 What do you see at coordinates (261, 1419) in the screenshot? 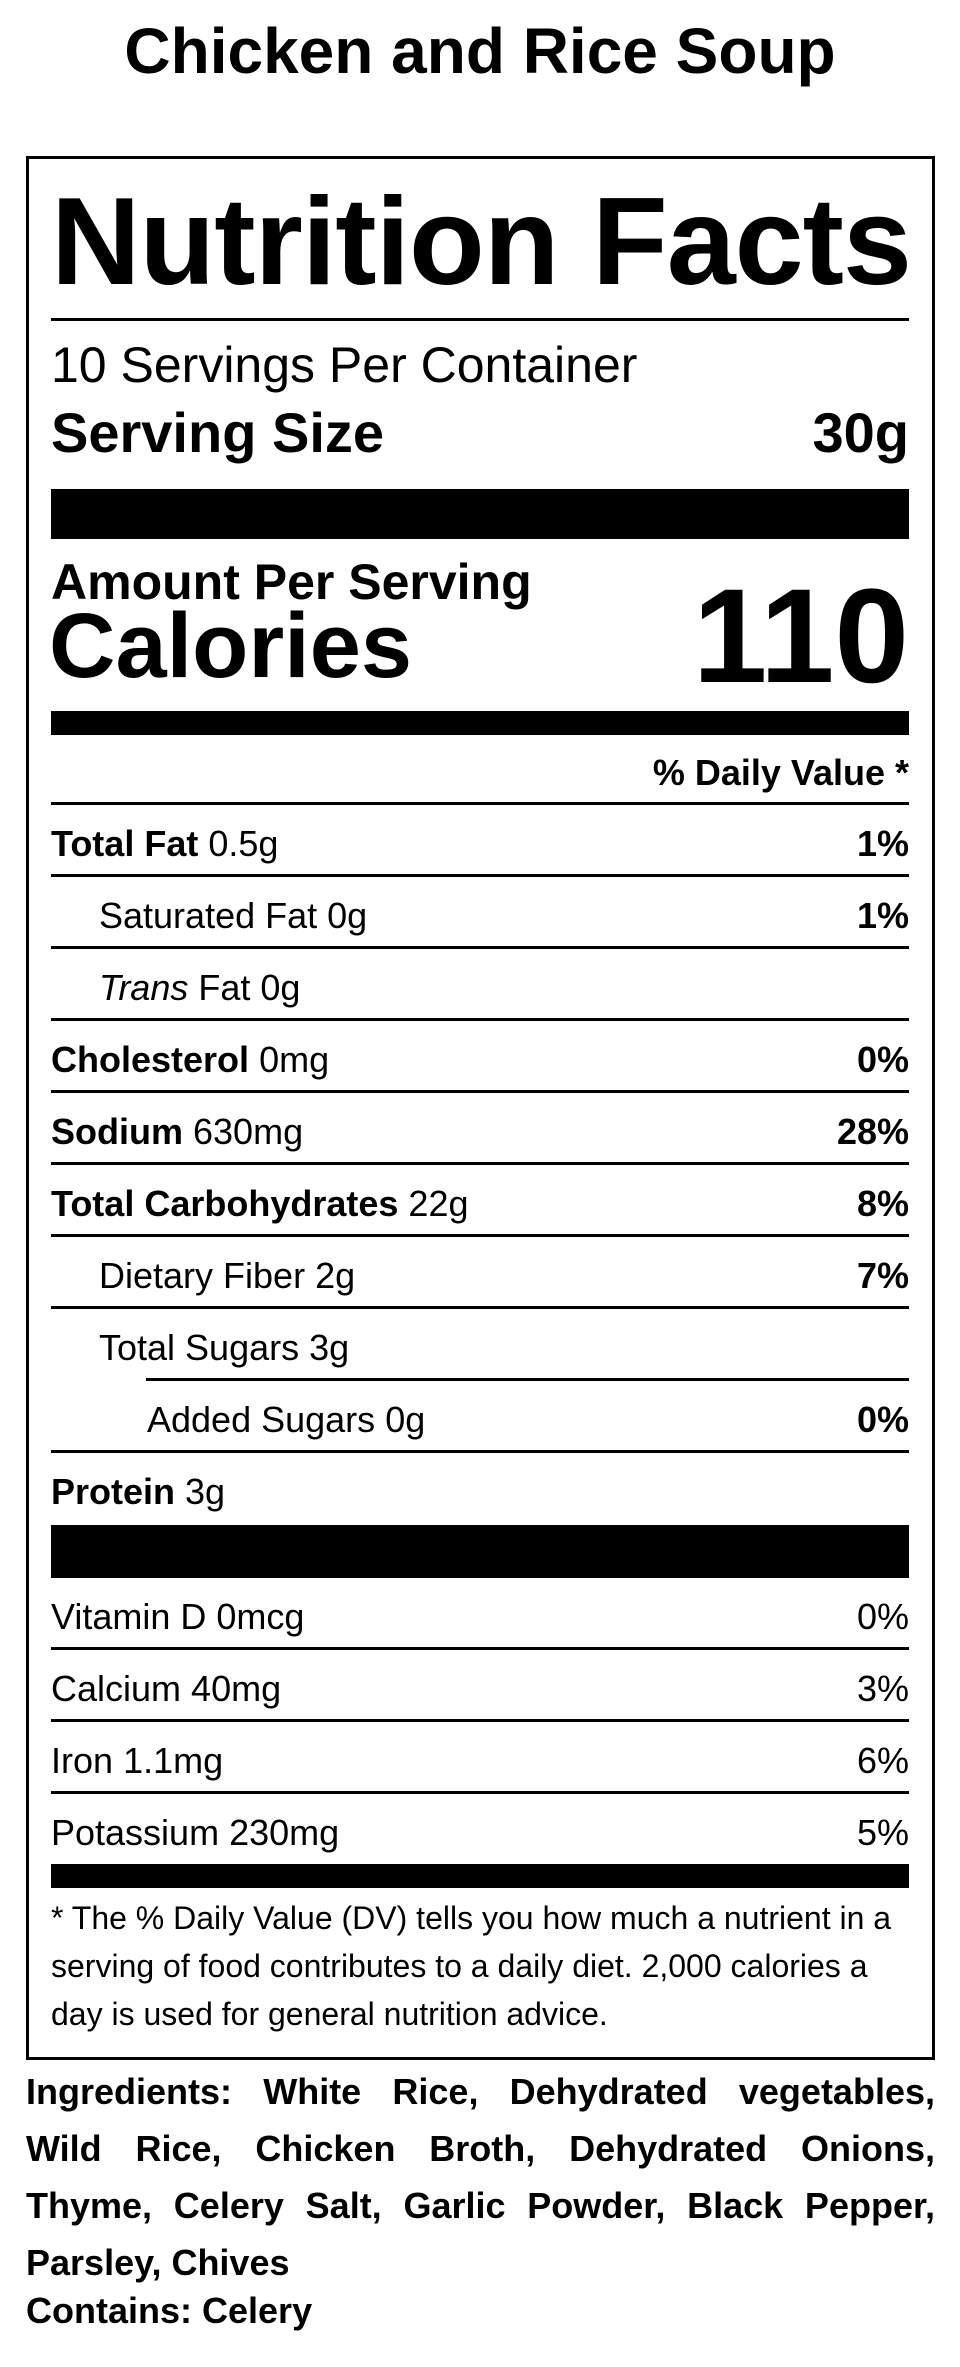
I see `nutrient-name: Added Sugars` at bounding box center [261, 1419].